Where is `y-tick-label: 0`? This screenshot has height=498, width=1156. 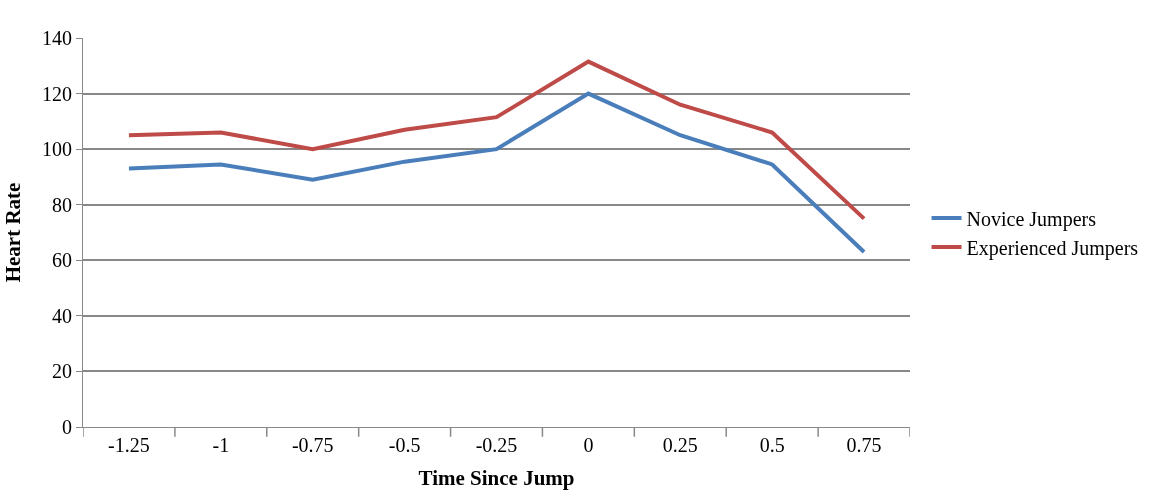 y-tick-label: 0 is located at coordinates (67, 427).